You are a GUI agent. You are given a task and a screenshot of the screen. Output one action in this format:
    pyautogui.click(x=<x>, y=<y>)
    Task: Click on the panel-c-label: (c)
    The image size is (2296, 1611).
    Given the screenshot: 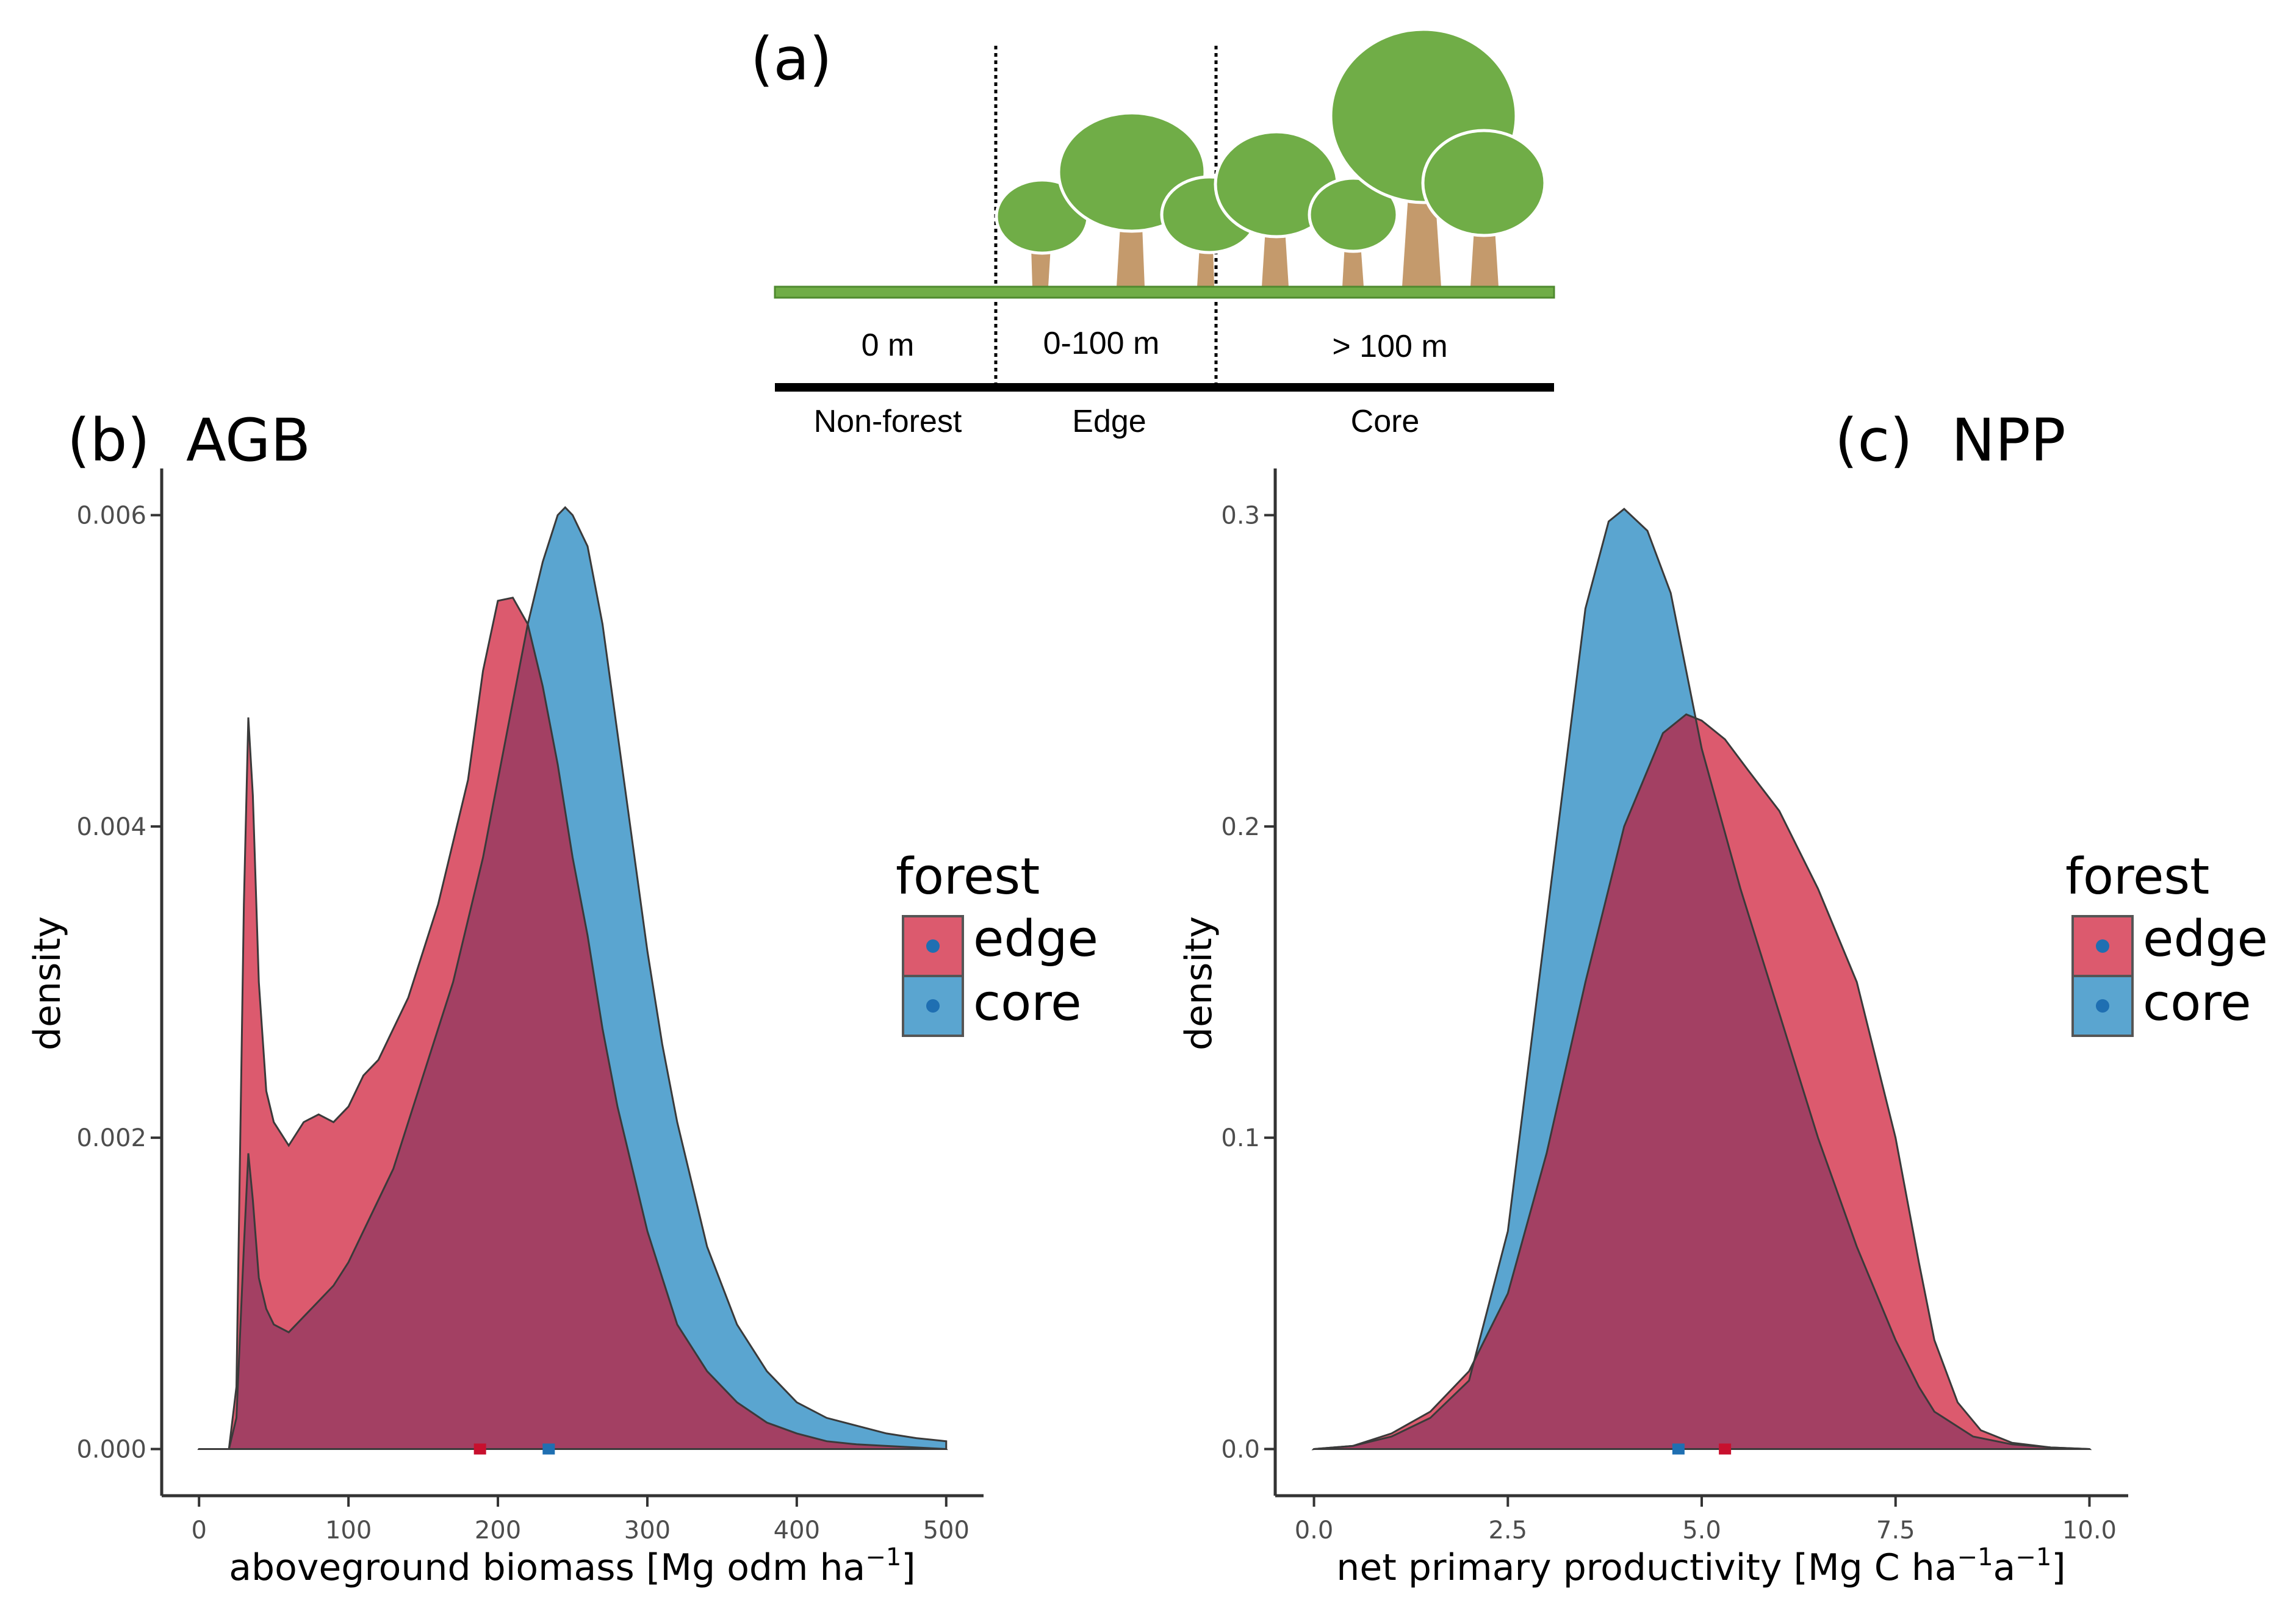 What is the action you would take?
    pyautogui.click(x=1874, y=440)
    